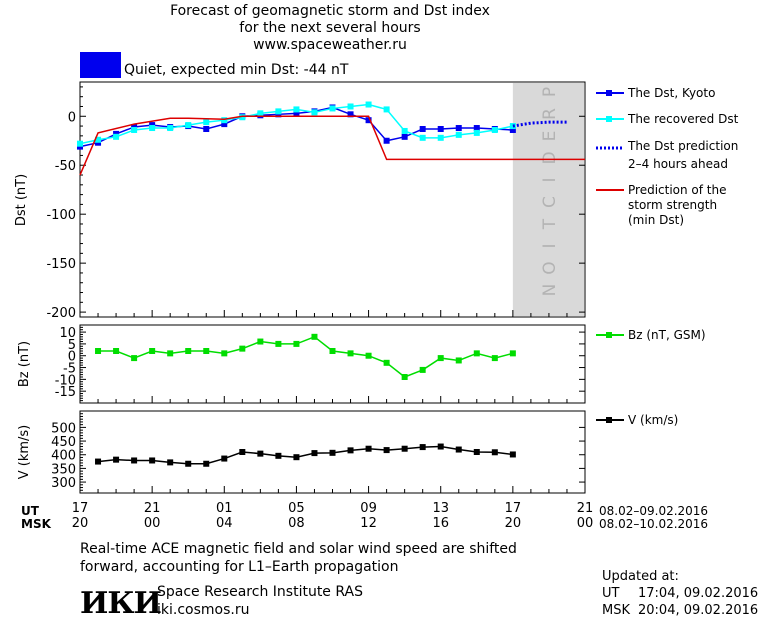 The image size is (760, 621). I want to click on msk-tick-label: 08, so click(296, 523).